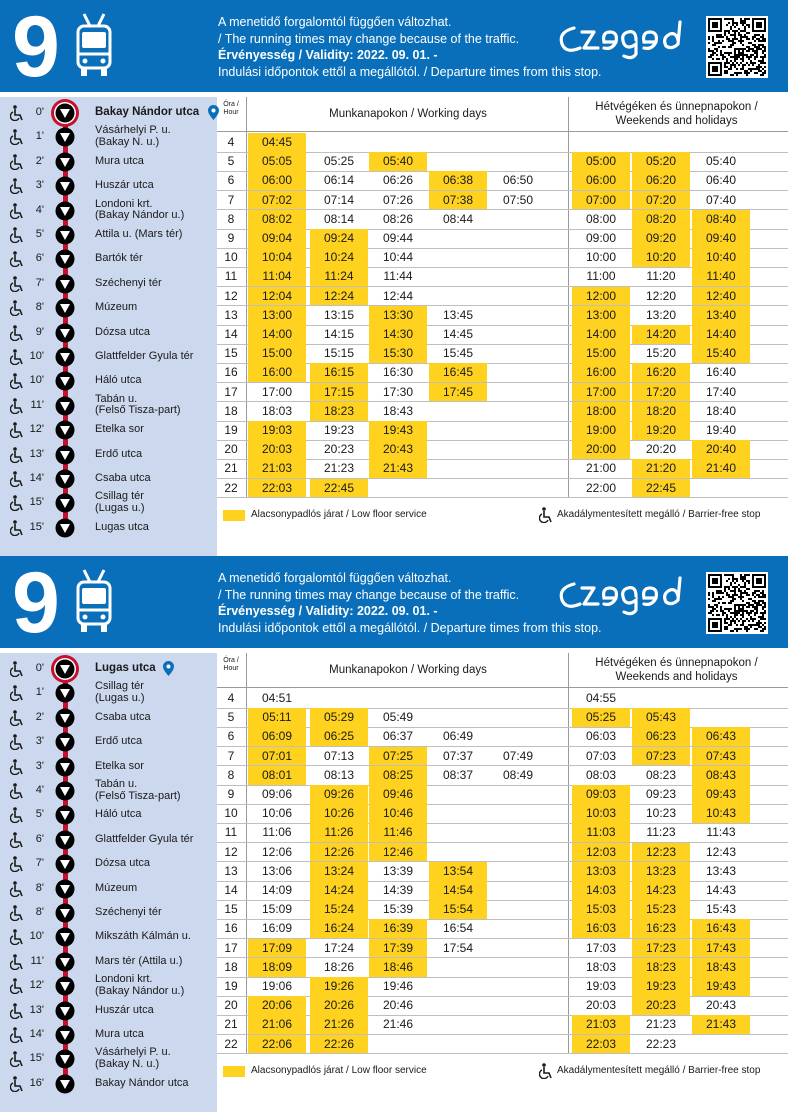  What do you see at coordinates (168, 668) in the screenshot?
I see `location-pin-icon` at bounding box center [168, 668].